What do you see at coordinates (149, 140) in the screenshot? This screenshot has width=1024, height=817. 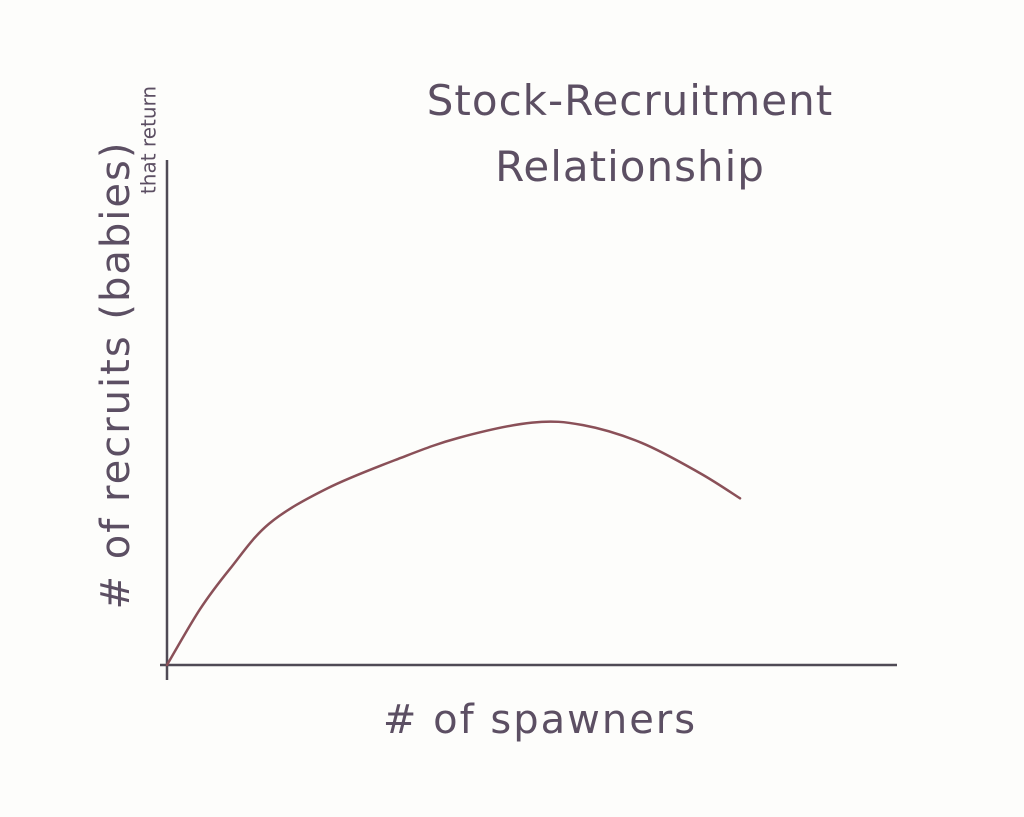 I see `y-axis-label-note: that return` at bounding box center [149, 140].